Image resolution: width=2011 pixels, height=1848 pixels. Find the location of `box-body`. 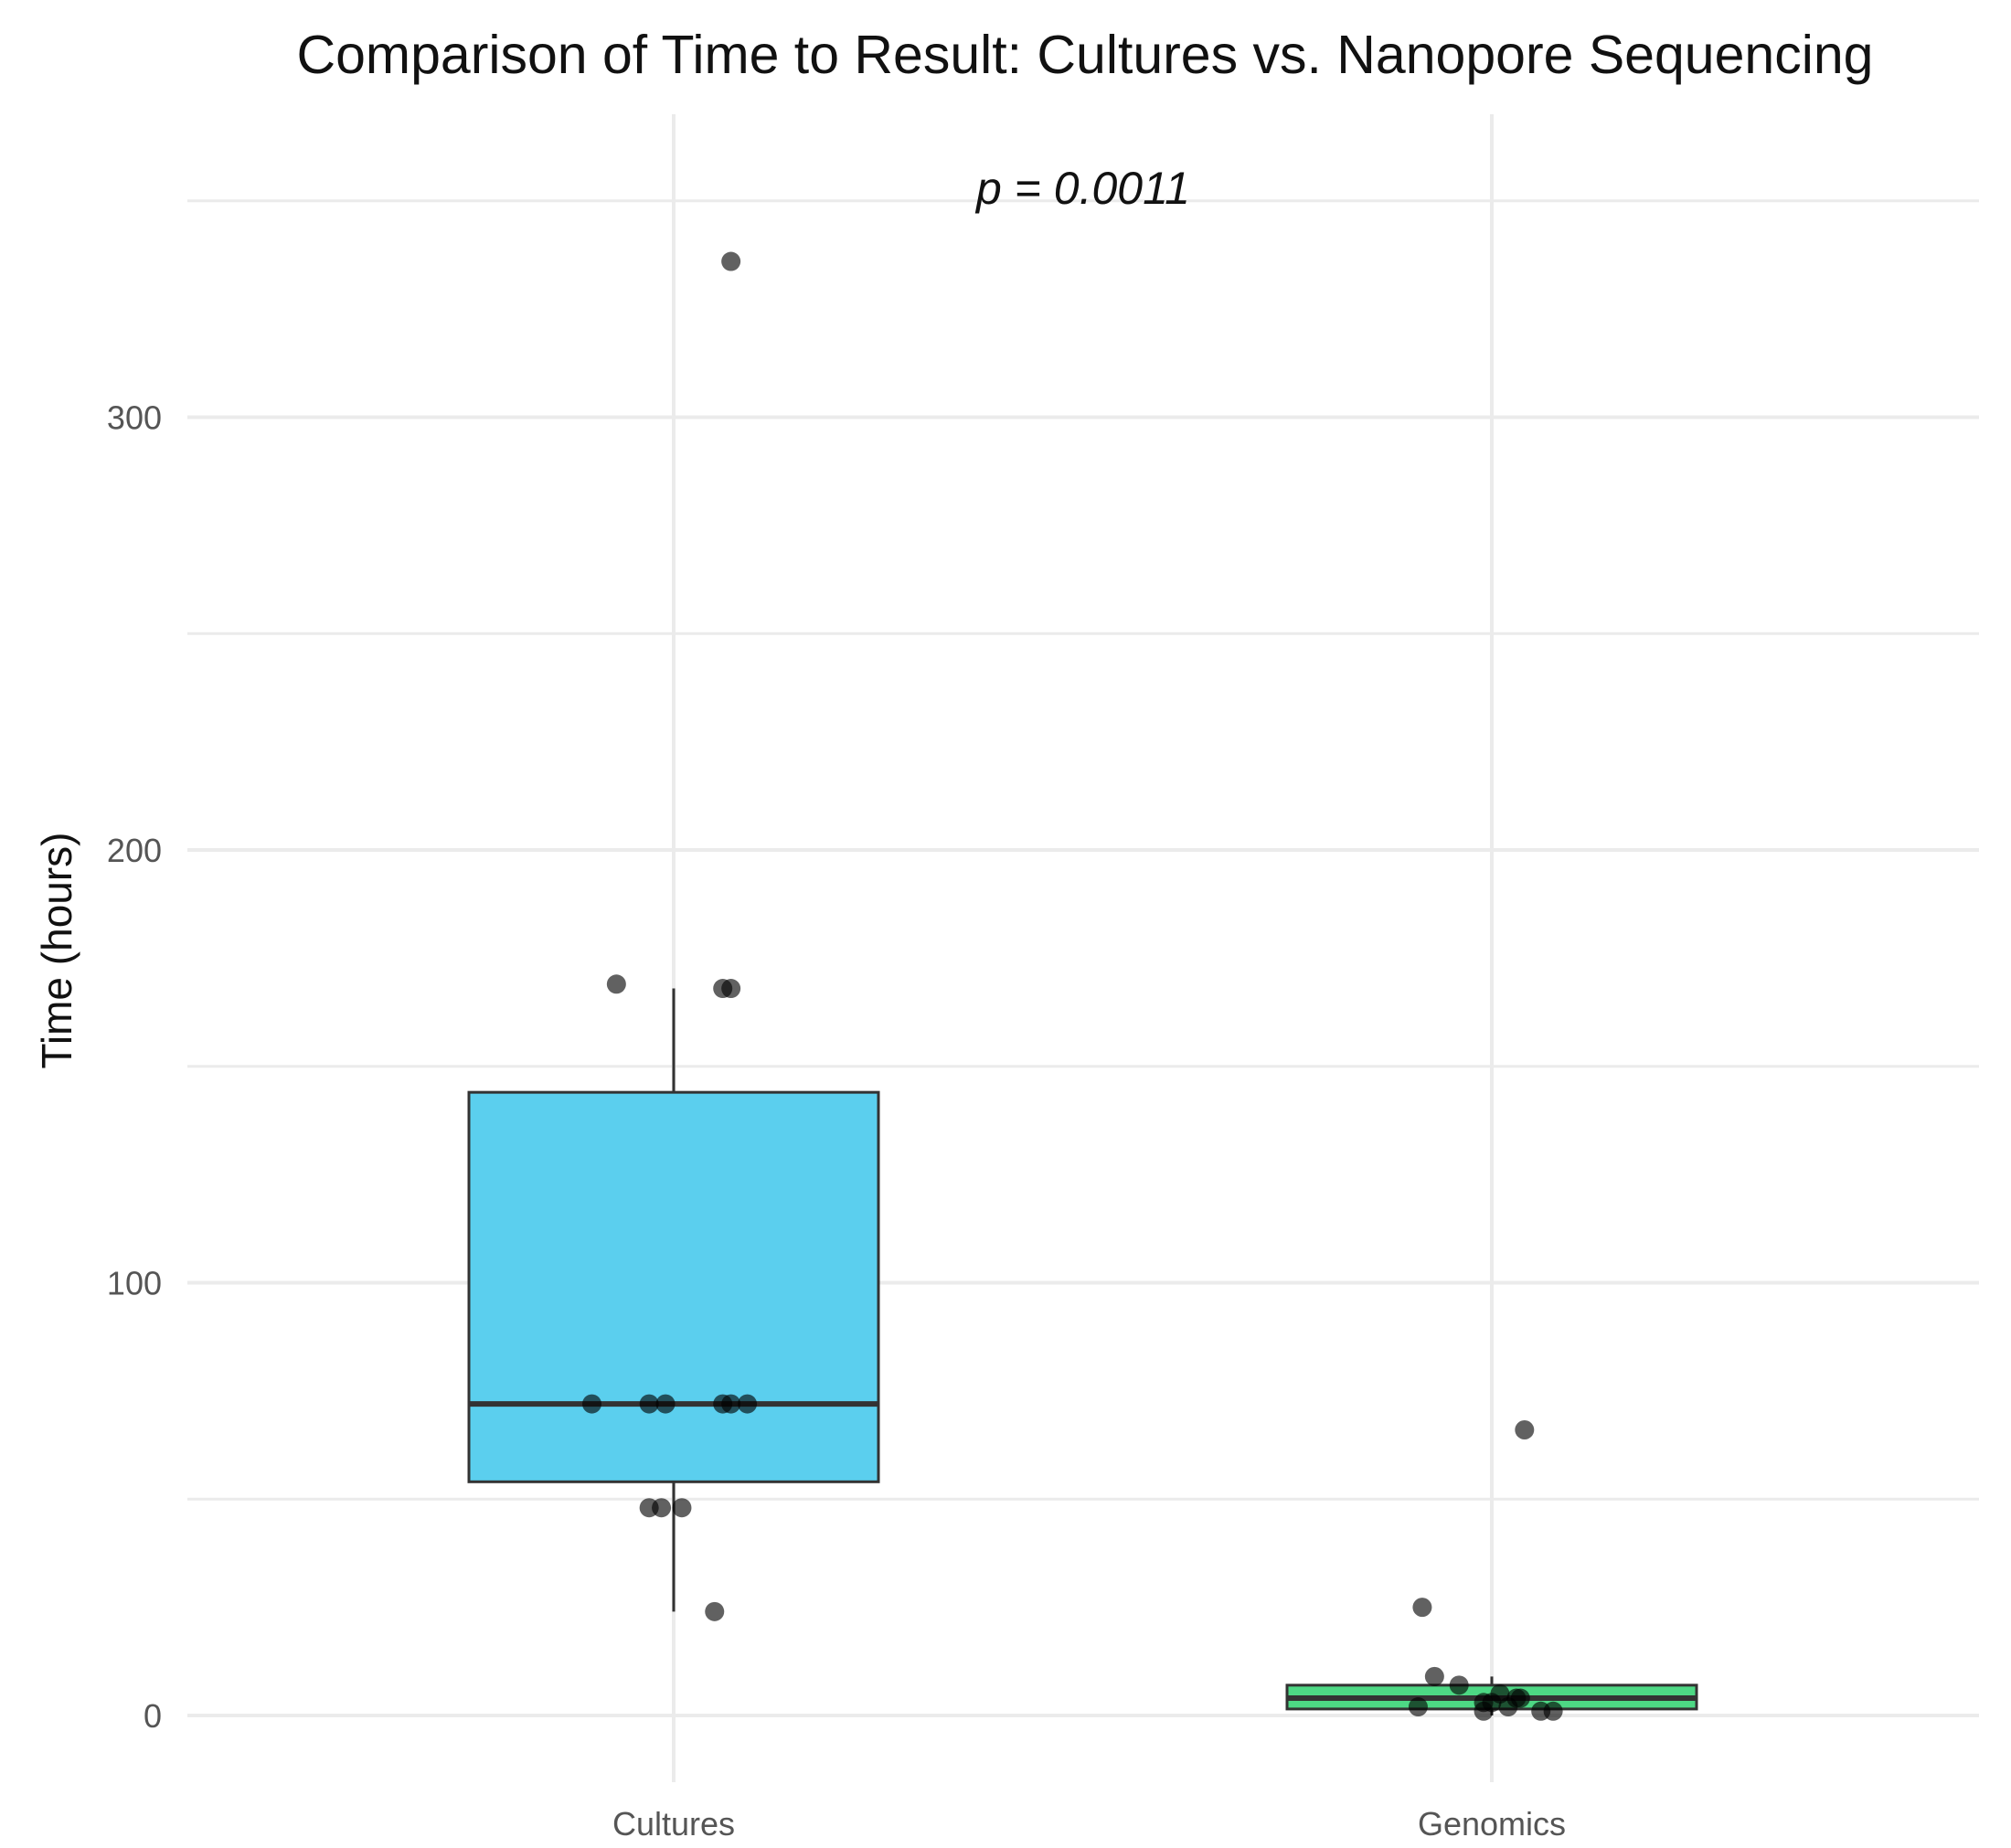

box-body is located at coordinates (673, 1286).